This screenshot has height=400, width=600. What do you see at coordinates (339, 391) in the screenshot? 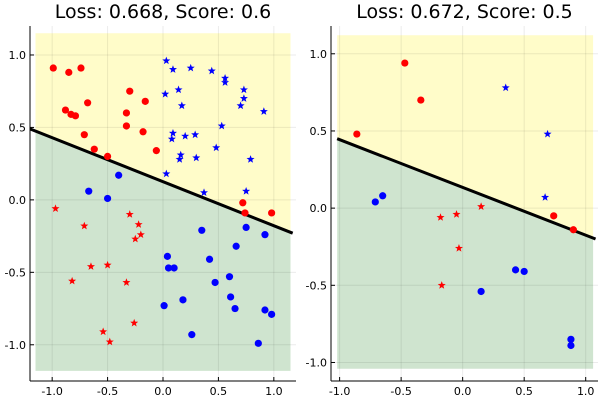
I see `x-tick-label: -1.0` at bounding box center [339, 391].